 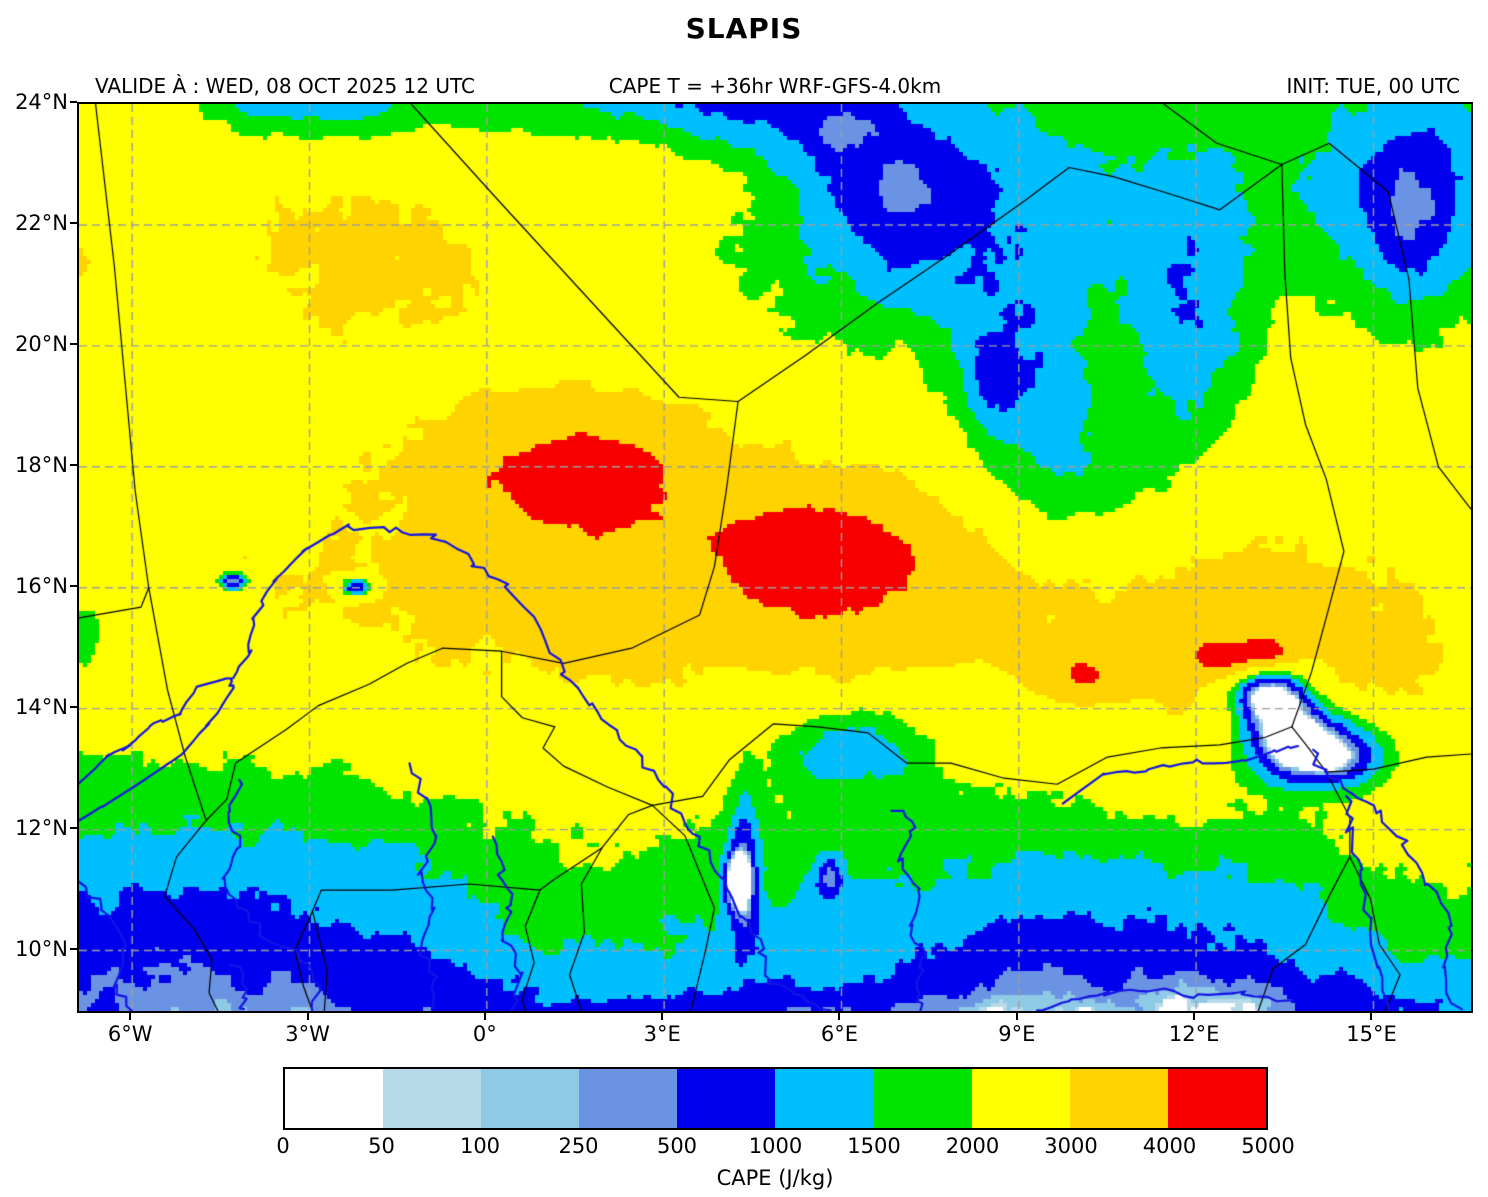 What do you see at coordinates (1371, 1034) in the screenshot?
I see `x-tick-label: 15°E` at bounding box center [1371, 1034].